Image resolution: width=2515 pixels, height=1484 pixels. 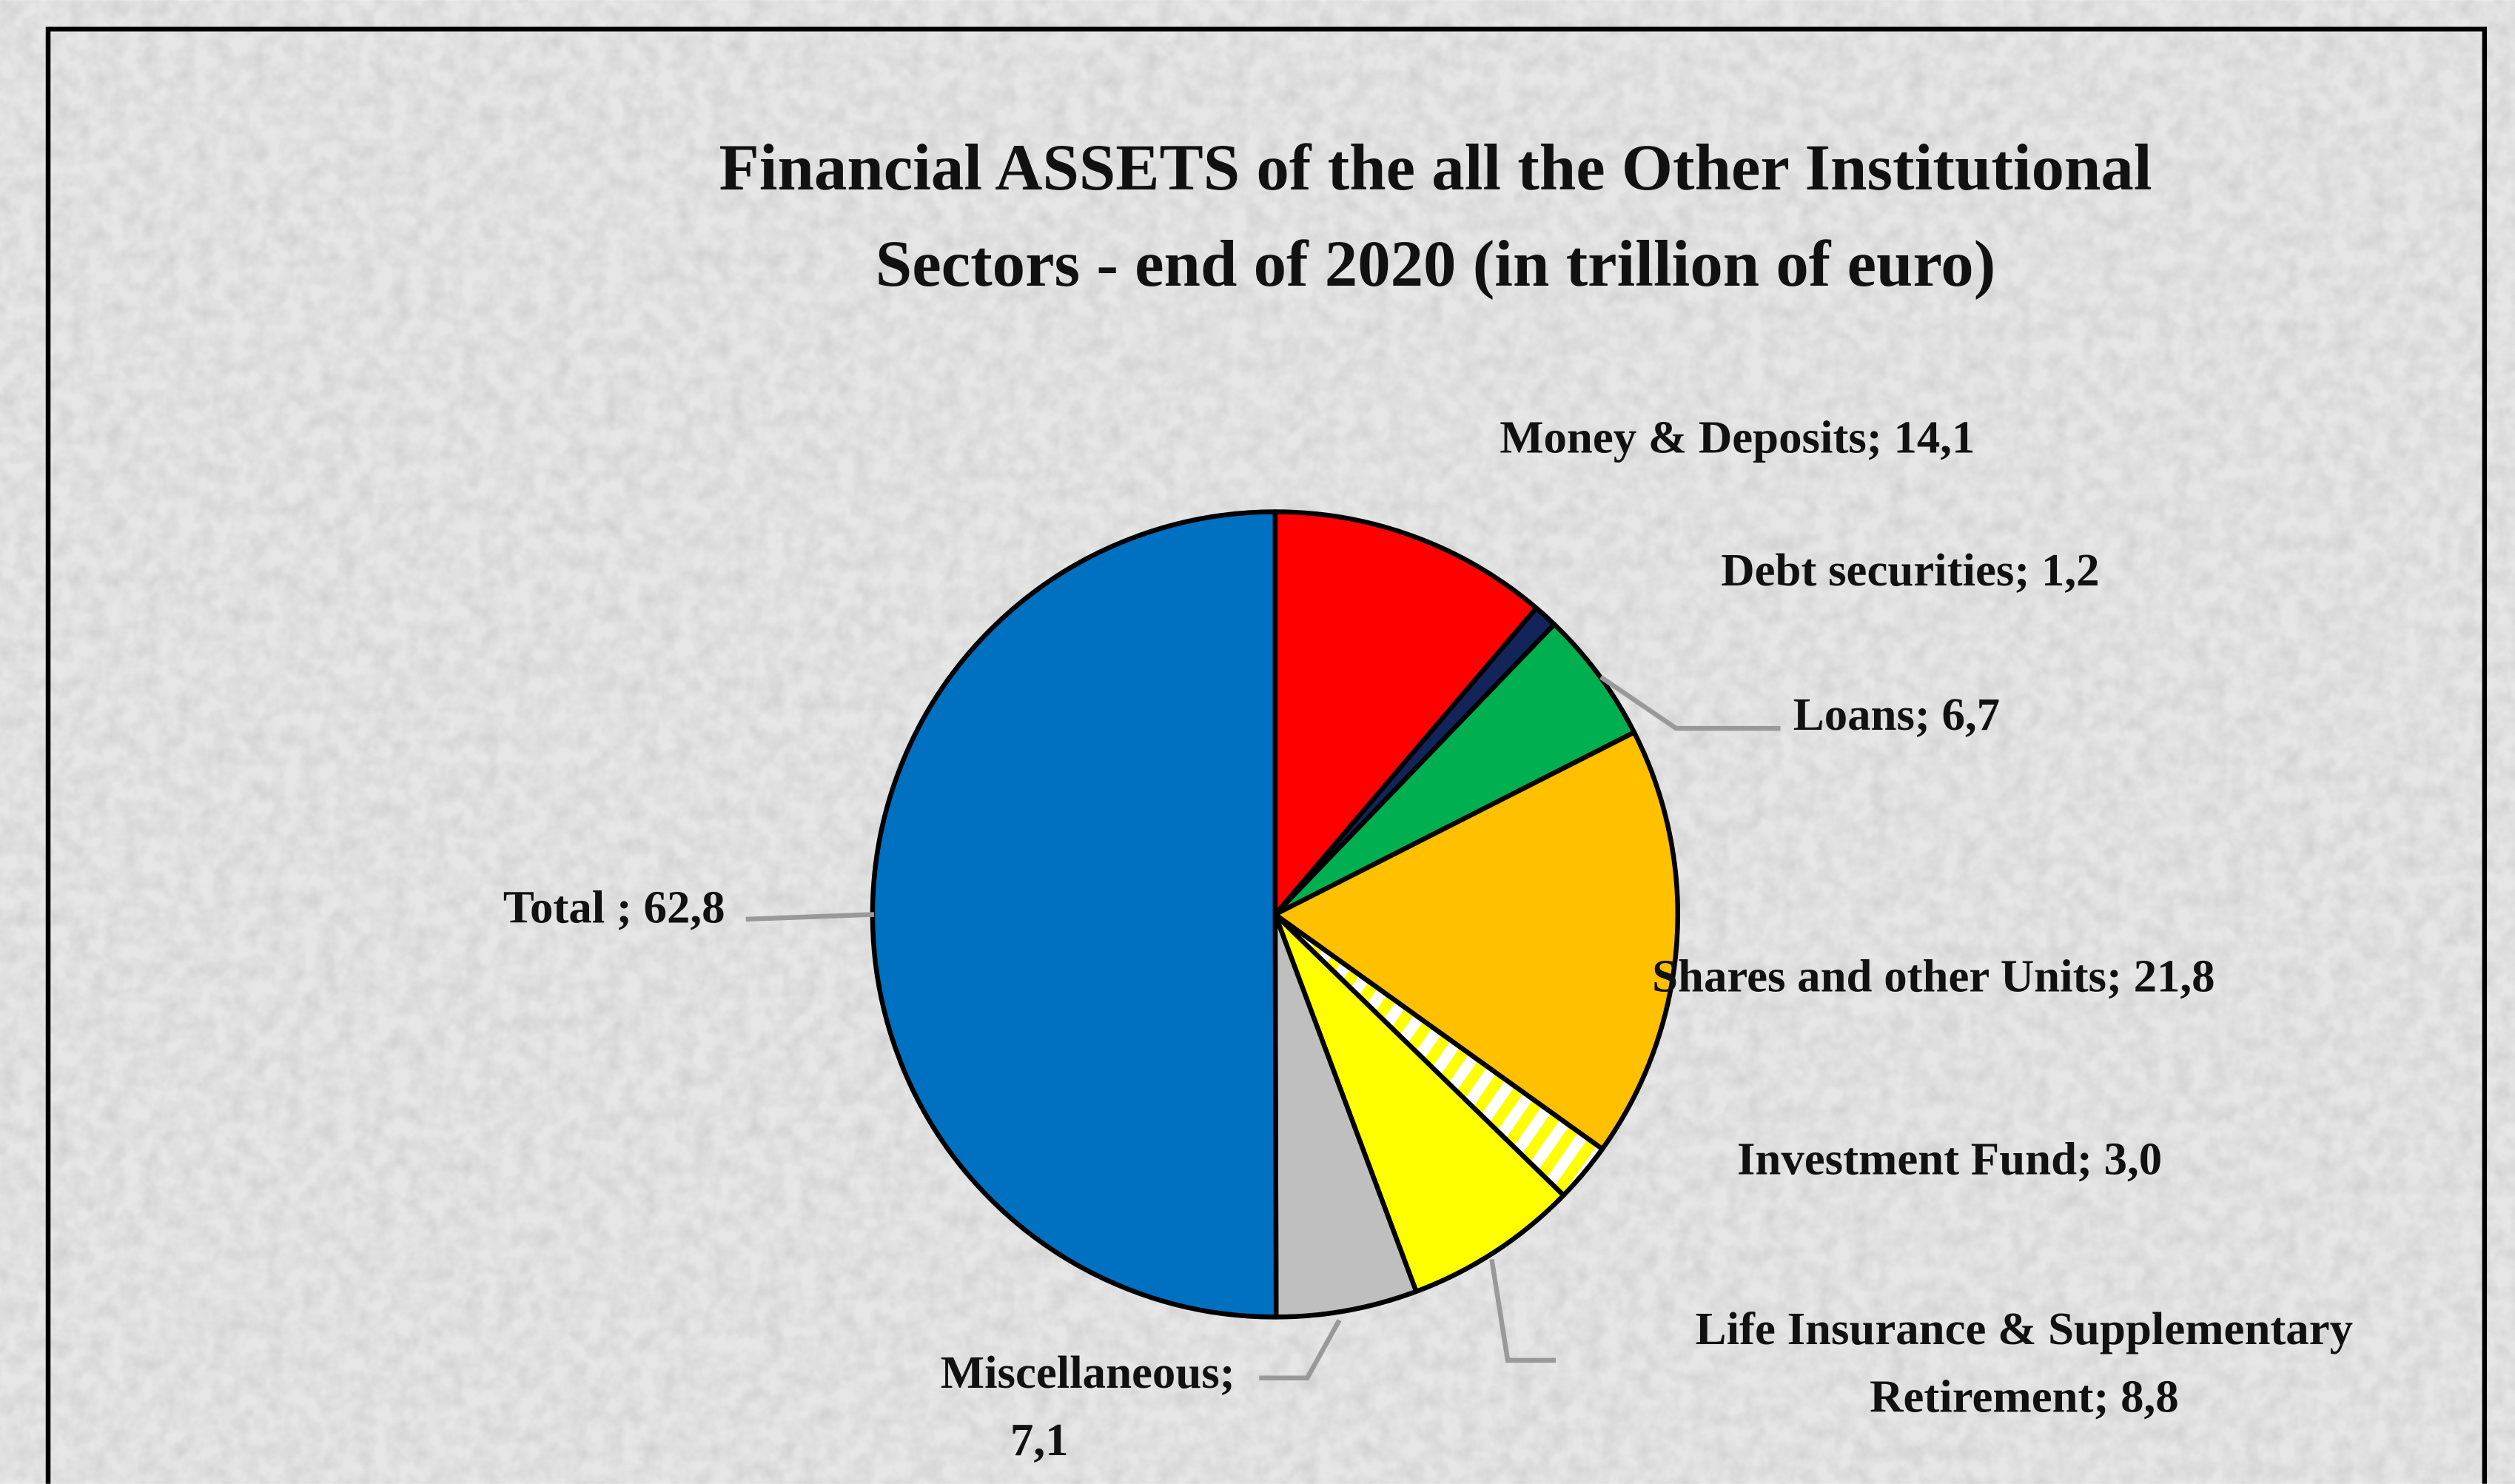 What do you see at coordinates (1949, 1159) in the screenshot?
I see `data-label: Investment Fund; 3,0` at bounding box center [1949, 1159].